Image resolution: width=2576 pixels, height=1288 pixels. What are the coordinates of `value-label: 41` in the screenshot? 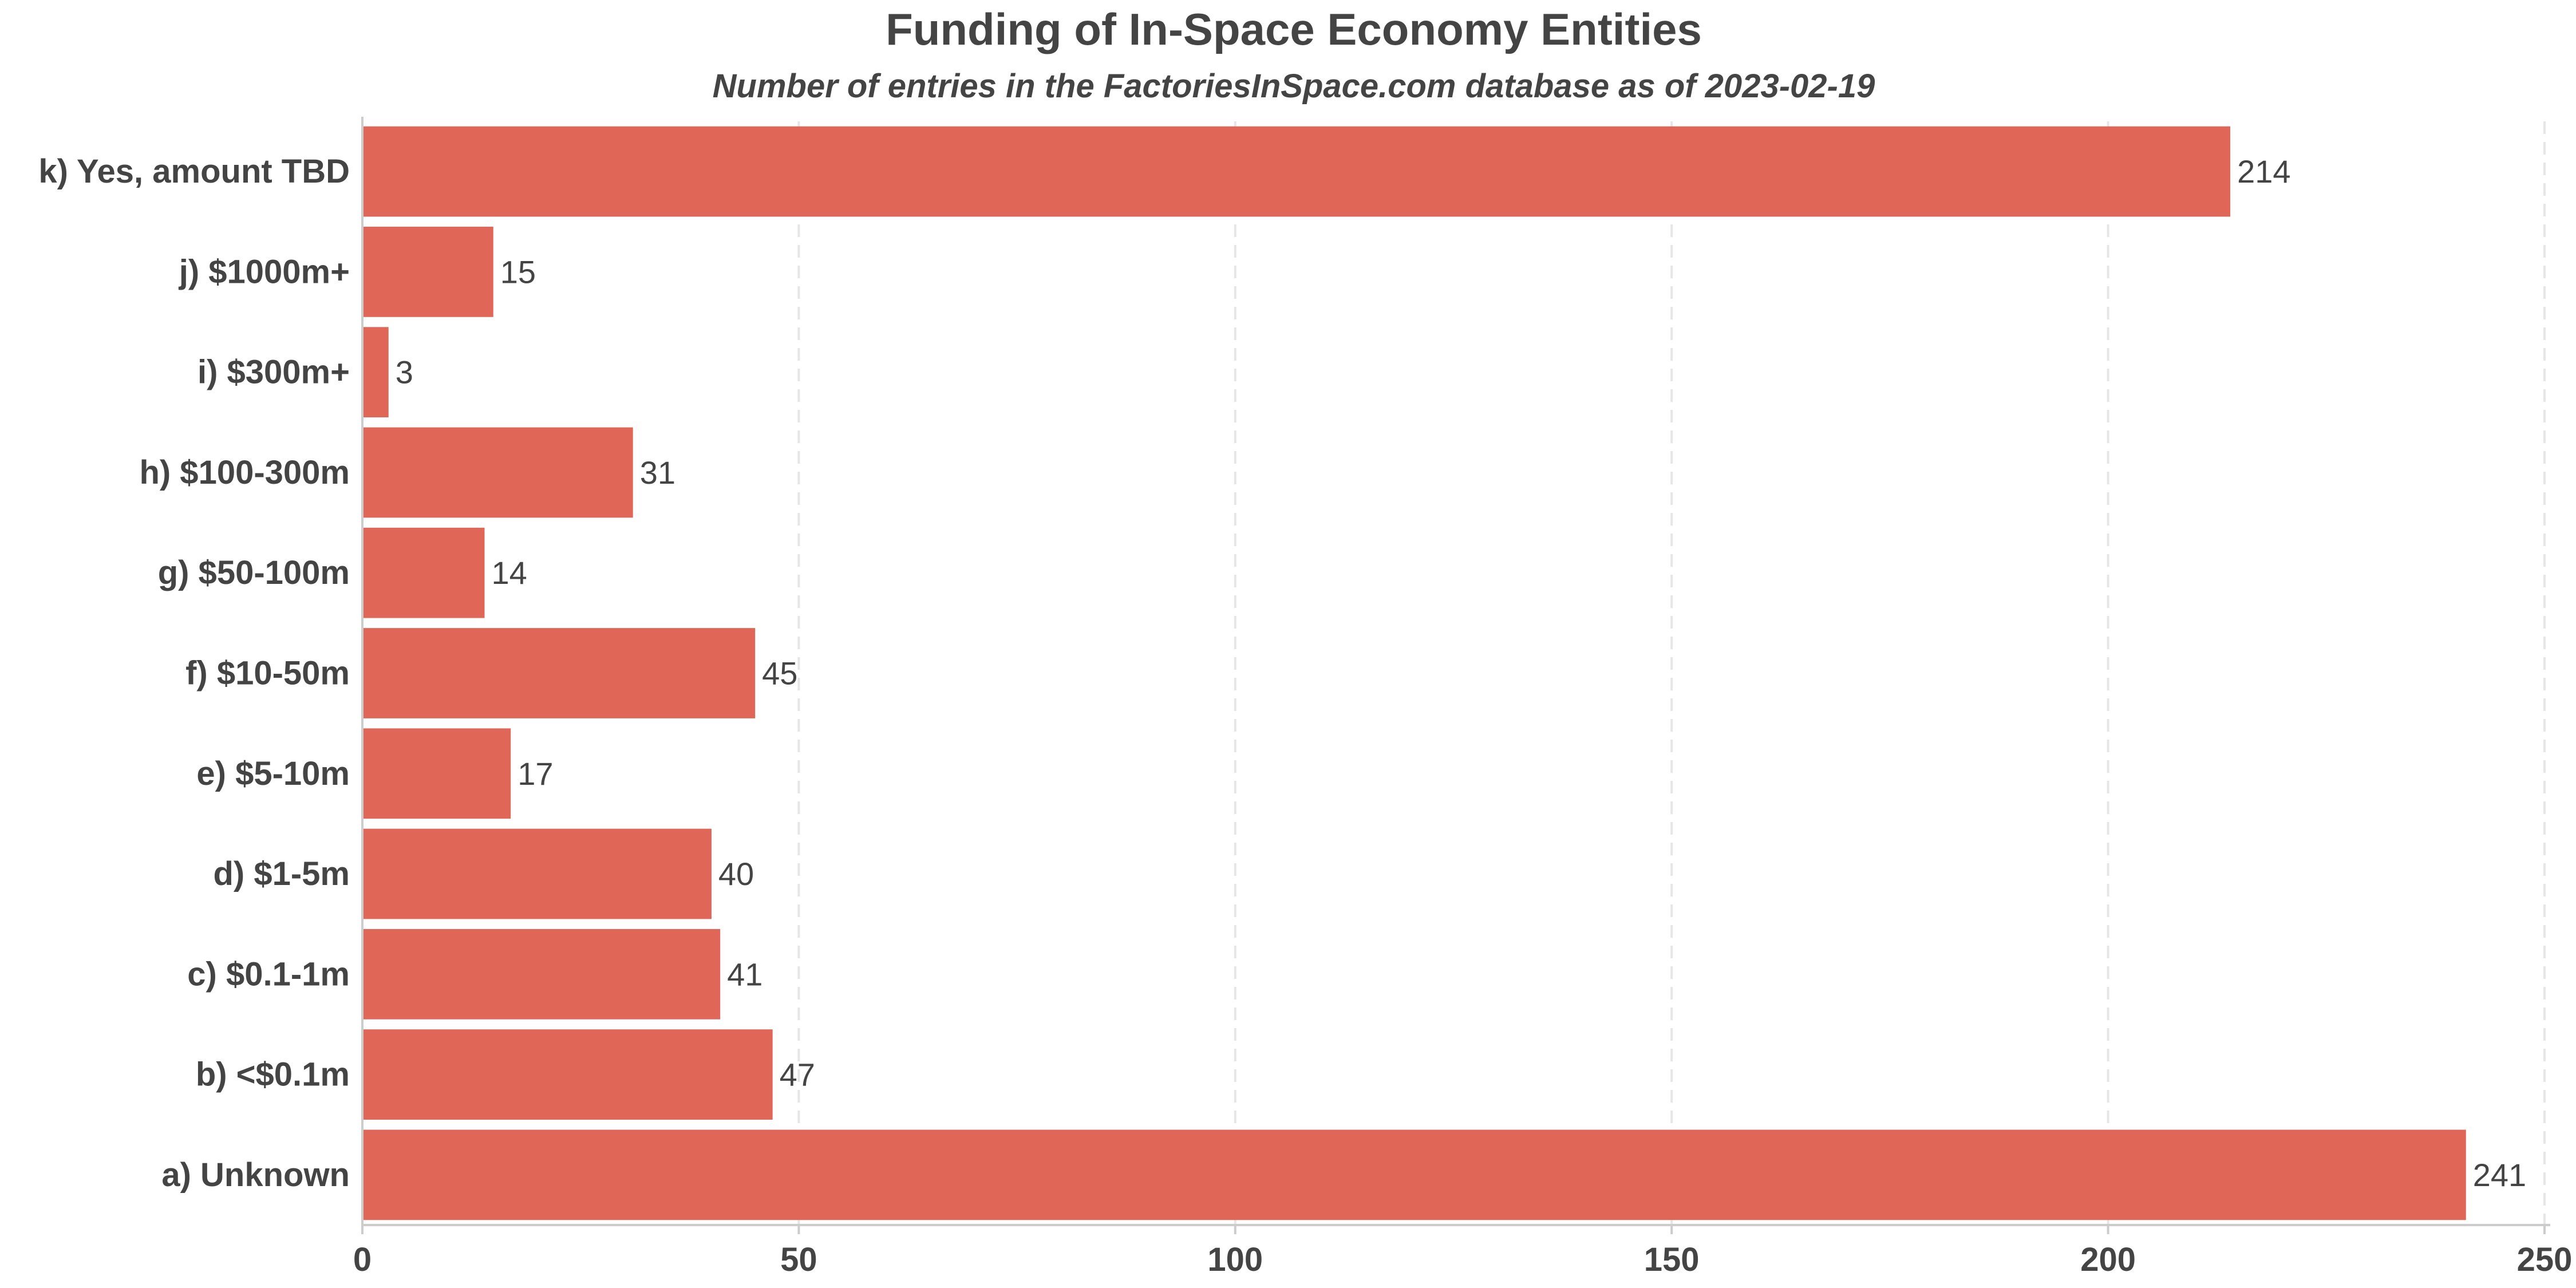 It's located at (744, 974).